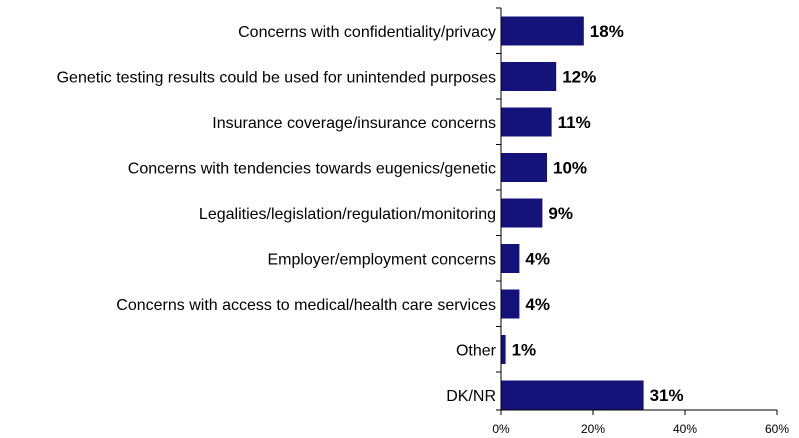 The image size is (799, 438). What do you see at coordinates (574, 122) in the screenshot?
I see `data-label: 11%` at bounding box center [574, 122].